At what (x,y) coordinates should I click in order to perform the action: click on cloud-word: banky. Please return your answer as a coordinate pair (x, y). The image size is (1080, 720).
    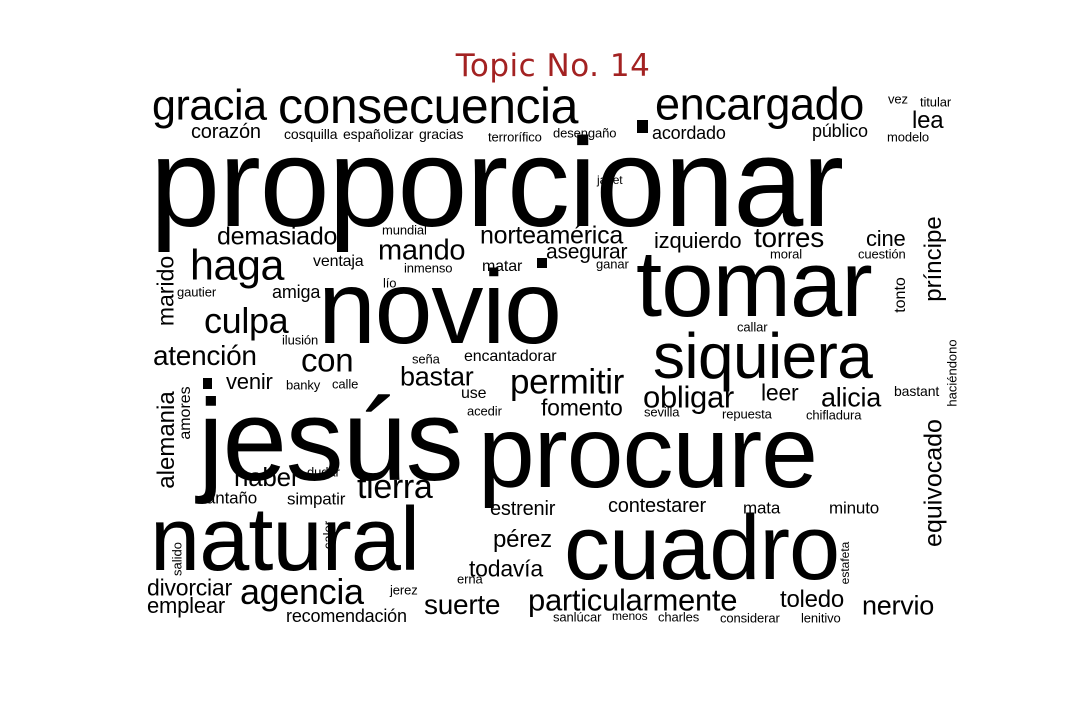
    Looking at the image, I should click on (303, 385).